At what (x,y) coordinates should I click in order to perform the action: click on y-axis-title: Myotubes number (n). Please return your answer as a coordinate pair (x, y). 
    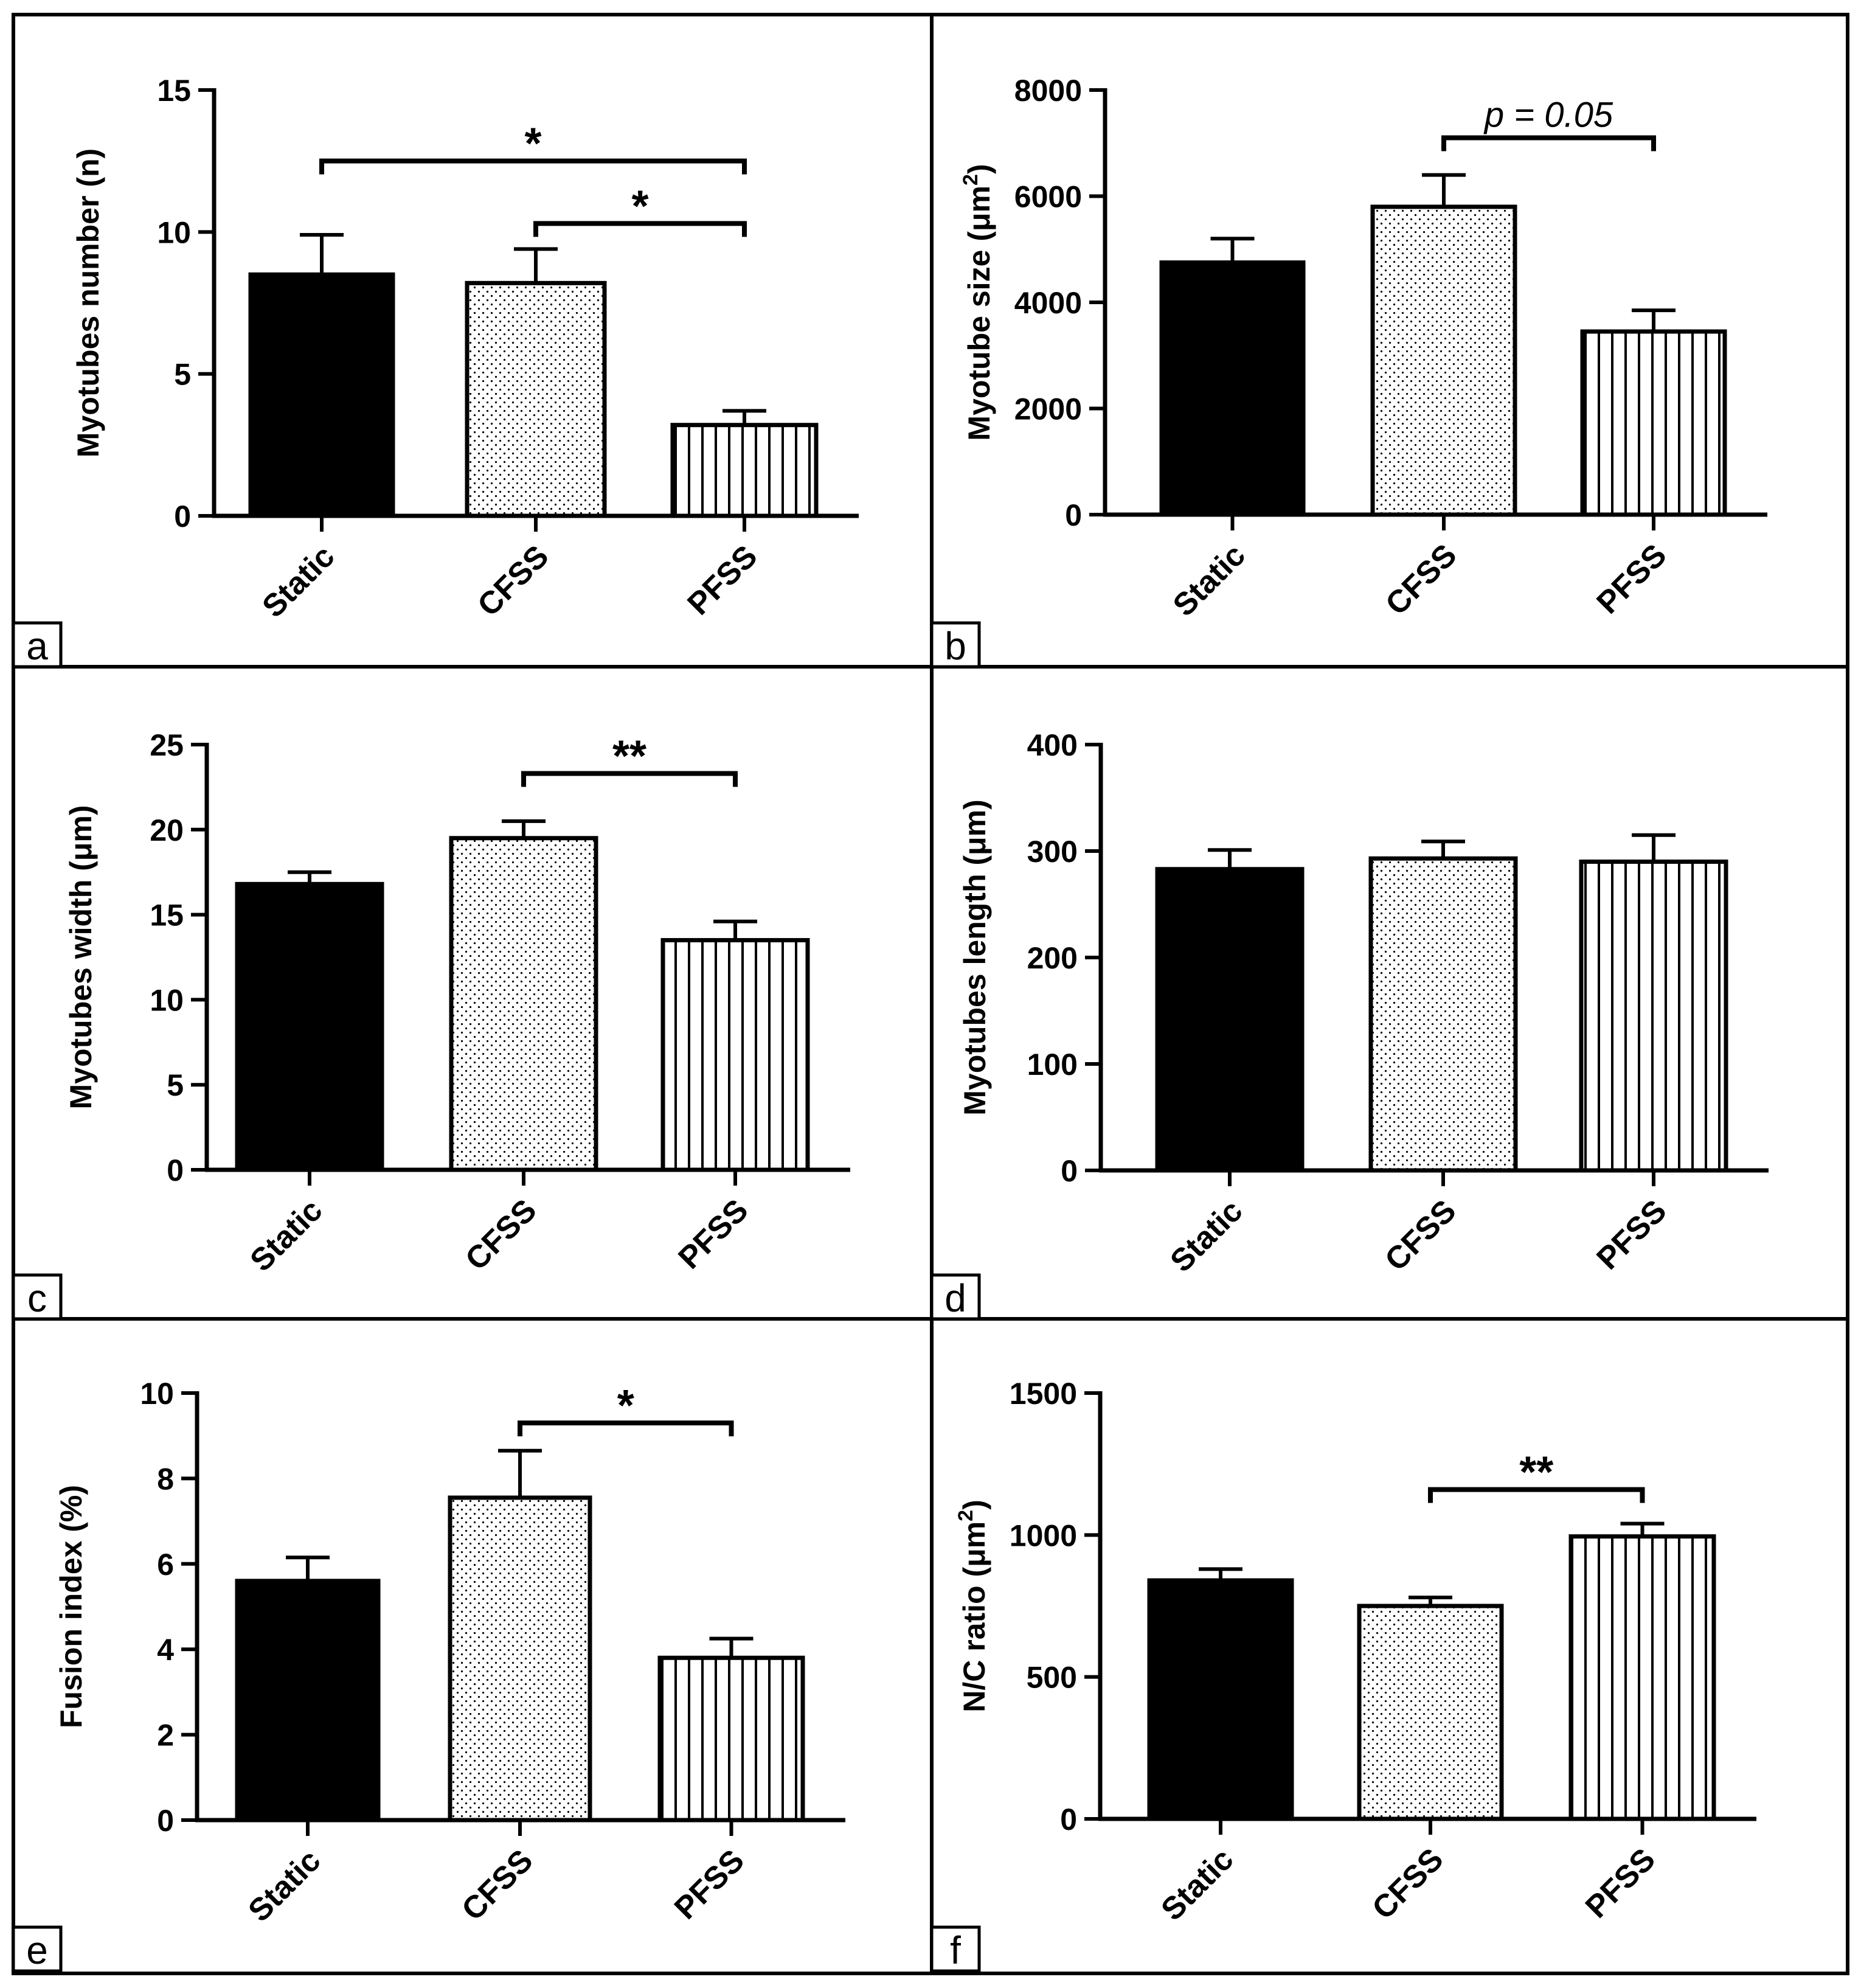
    Looking at the image, I should click on (88, 302).